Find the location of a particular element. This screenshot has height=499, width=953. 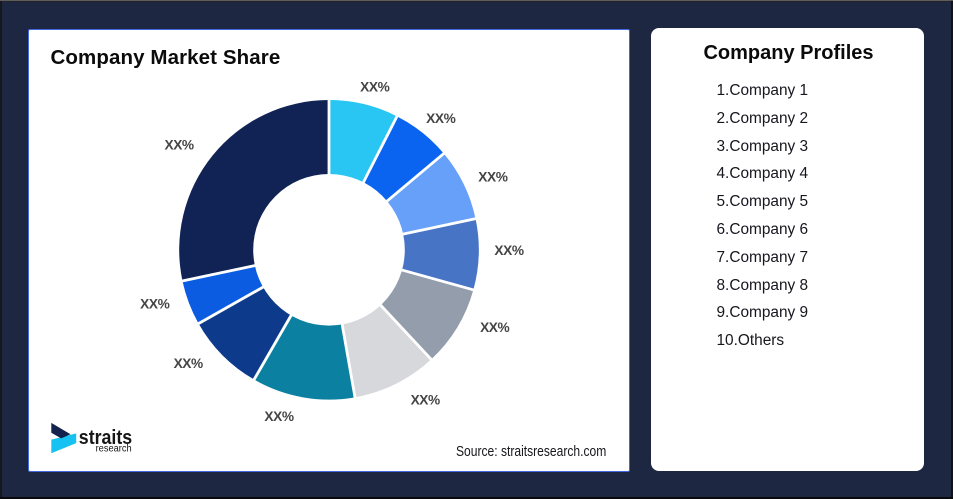

svg-text: research is located at coordinates (114, 449).